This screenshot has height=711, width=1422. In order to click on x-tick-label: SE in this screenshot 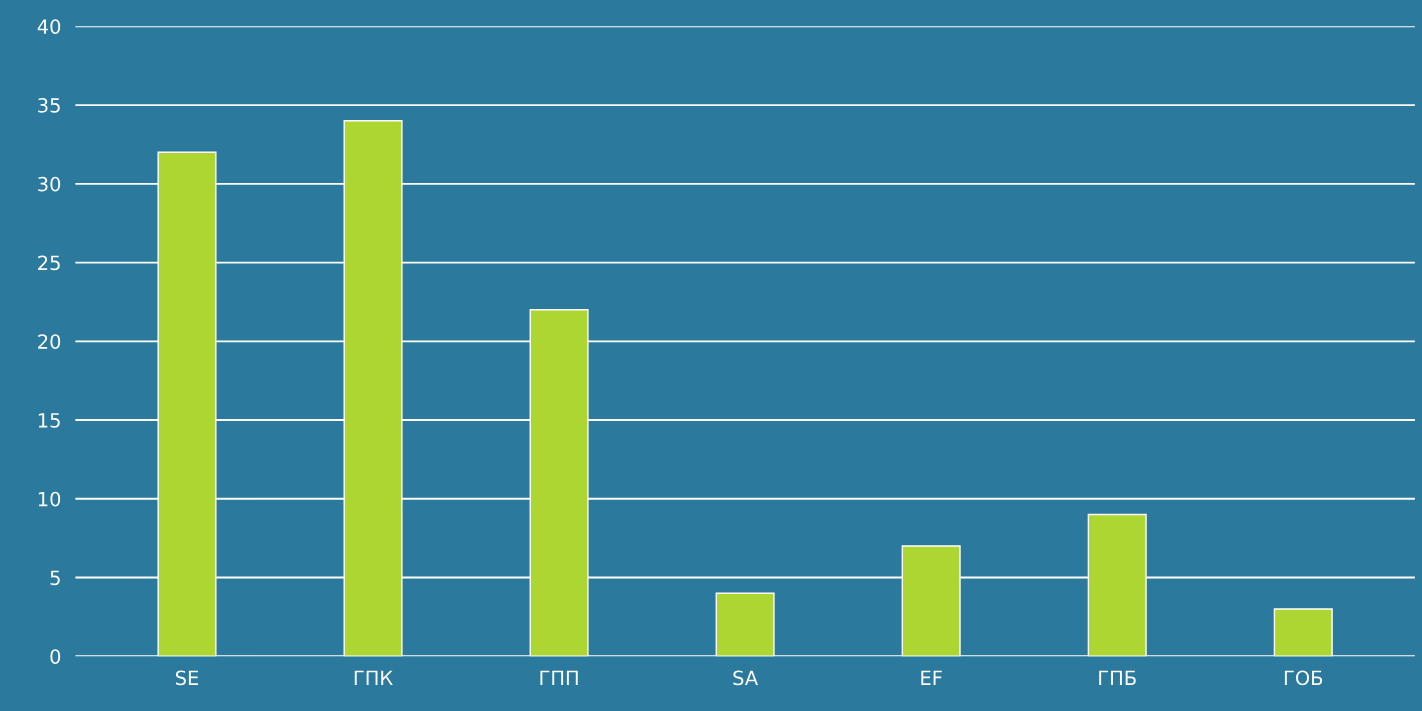, I will do `click(187, 678)`.